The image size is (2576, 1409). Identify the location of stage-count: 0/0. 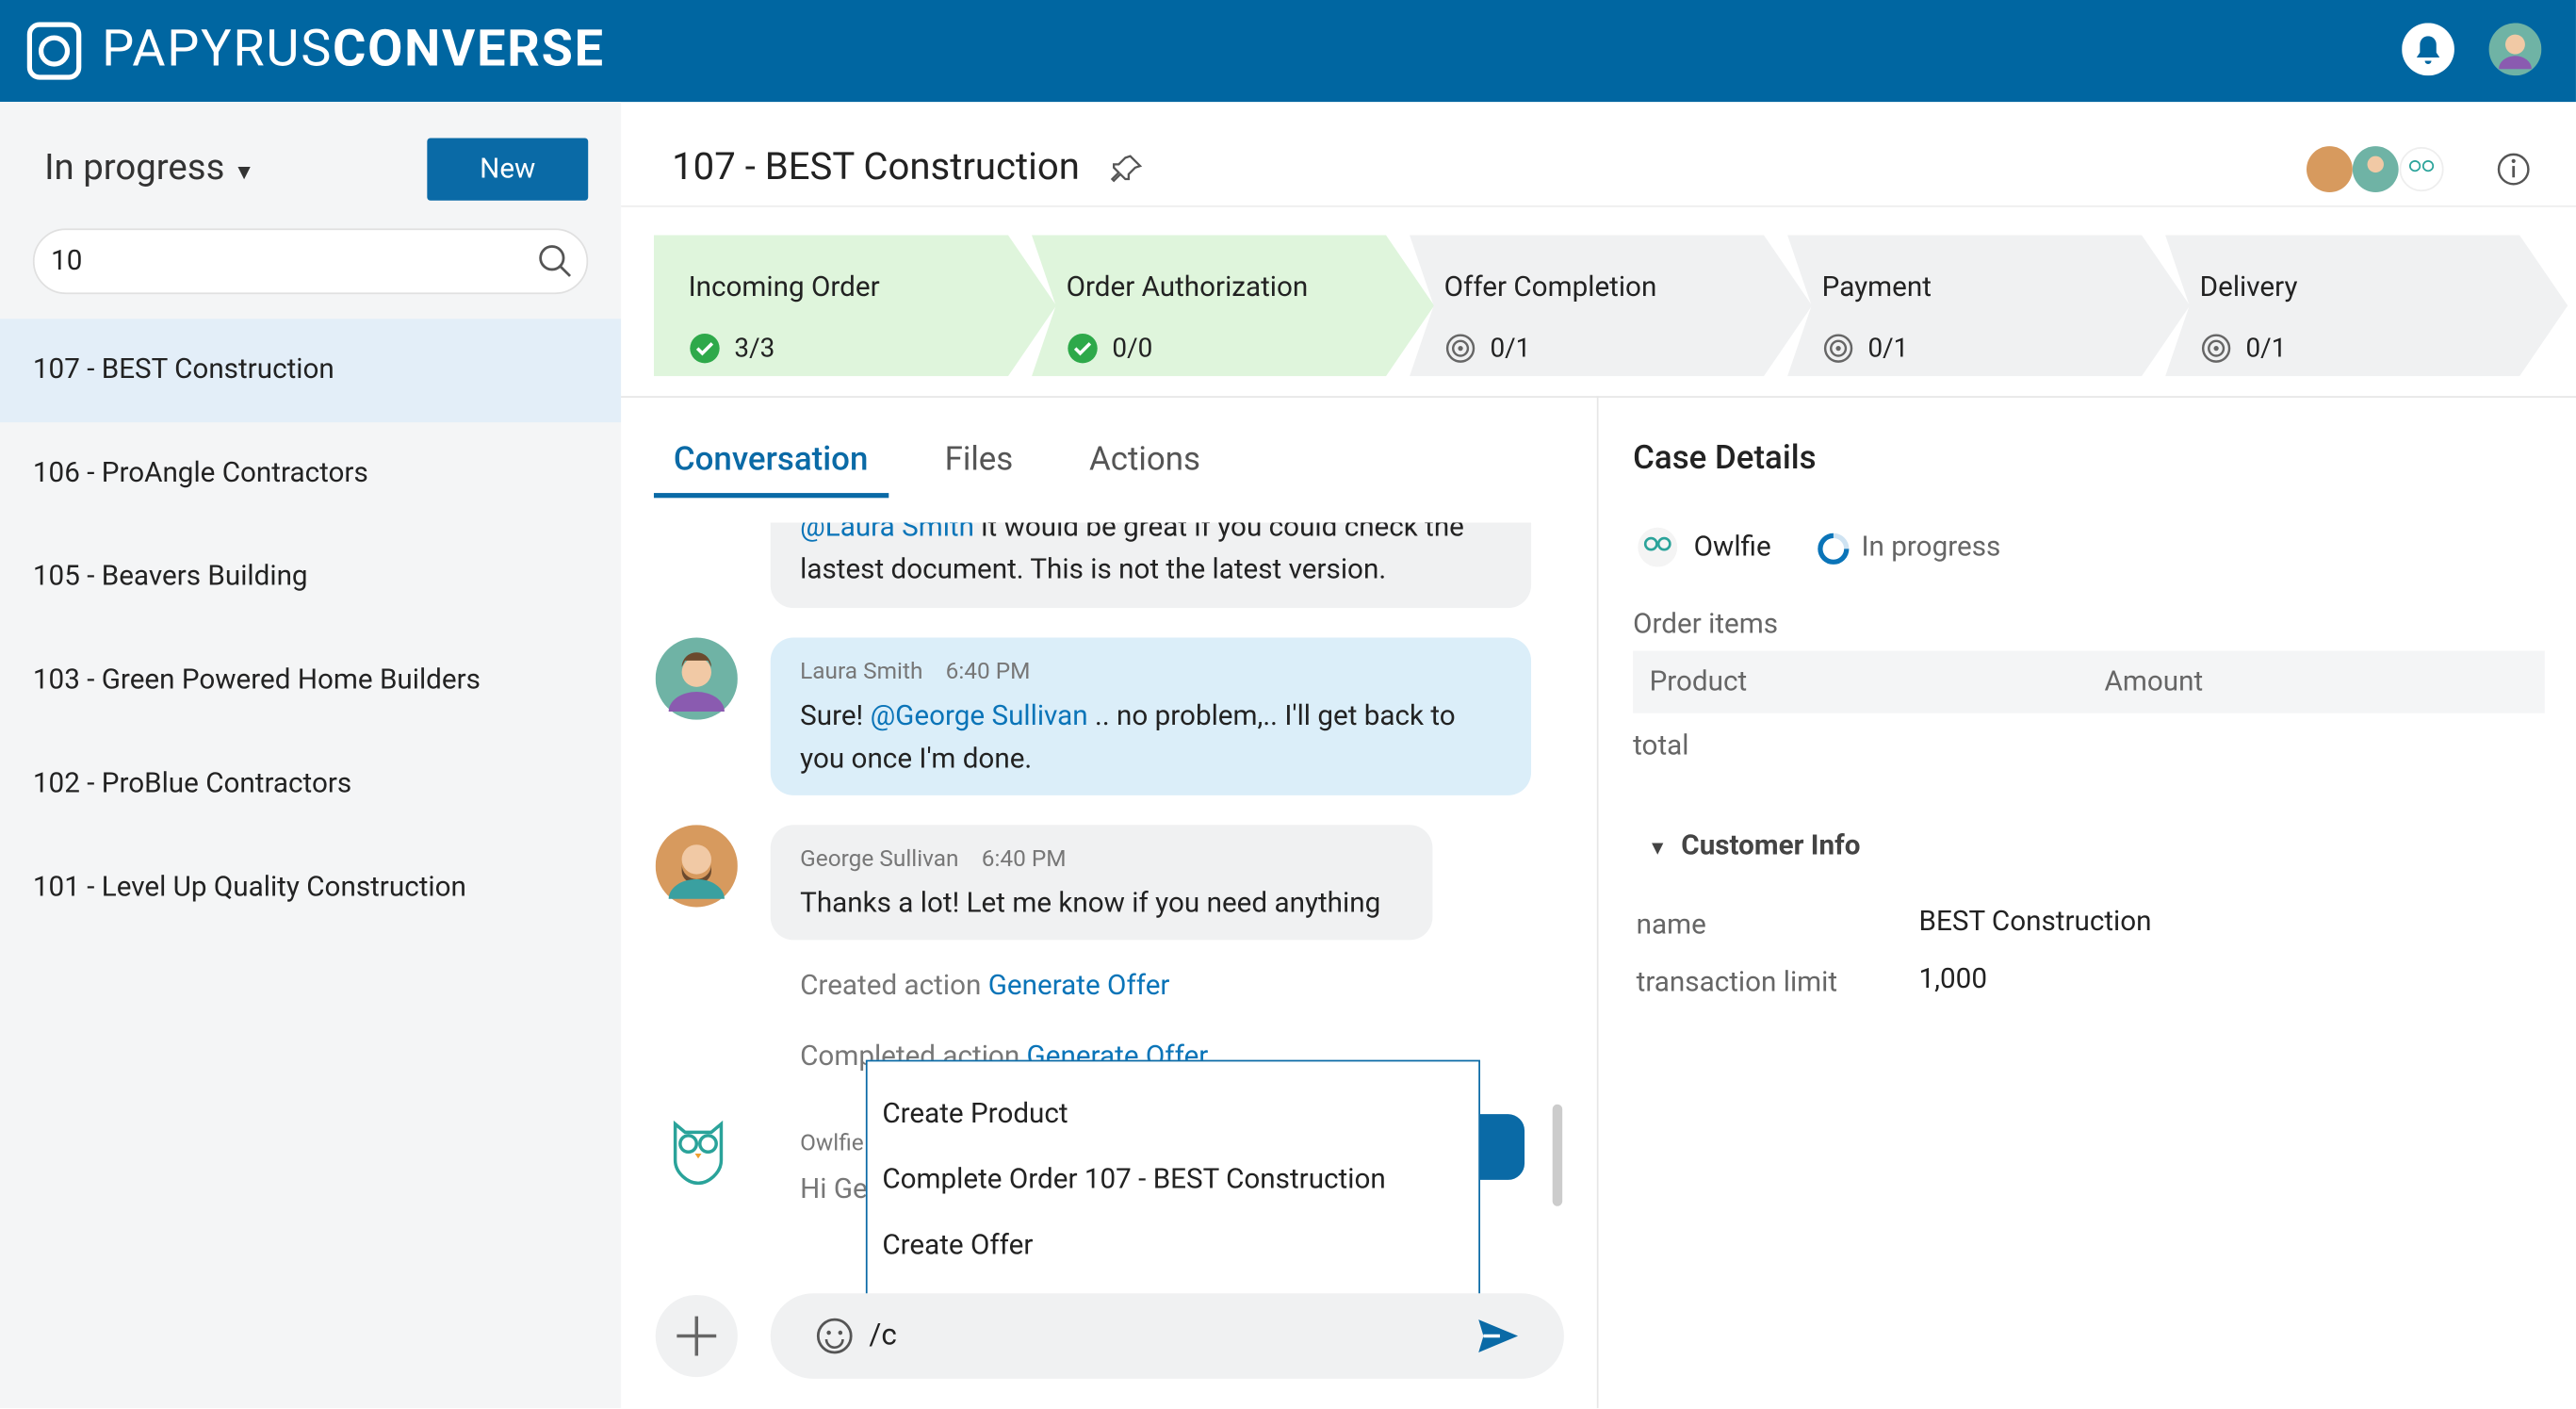
(1132, 348).